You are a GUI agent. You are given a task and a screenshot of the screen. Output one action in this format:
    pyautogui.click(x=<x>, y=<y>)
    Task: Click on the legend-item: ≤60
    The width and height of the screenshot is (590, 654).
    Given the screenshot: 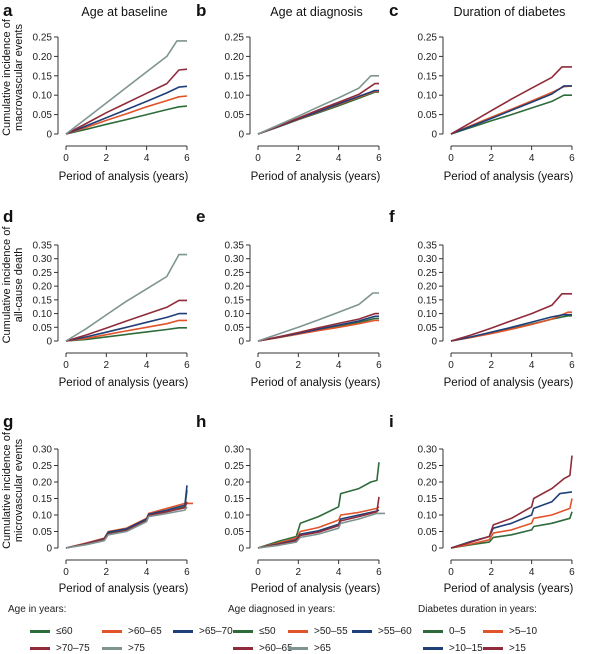 What is the action you would take?
    pyautogui.click(x=51, y=631)
    